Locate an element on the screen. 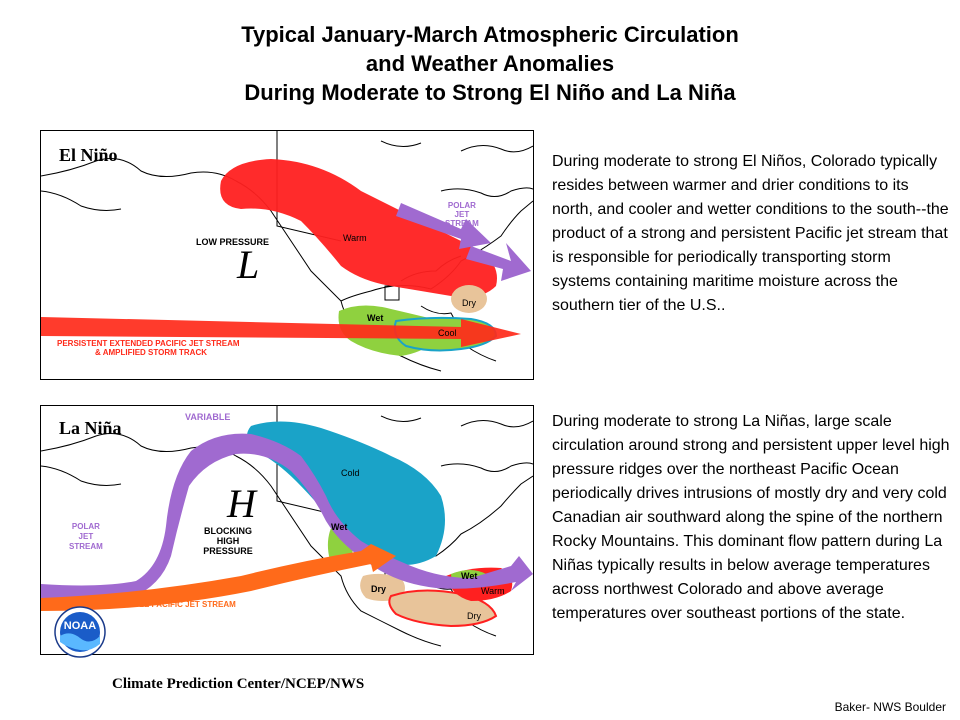 The width and height of the screenshot is (960, 720). wet-label-northeast: Wet is located at coordinates (469, 576).